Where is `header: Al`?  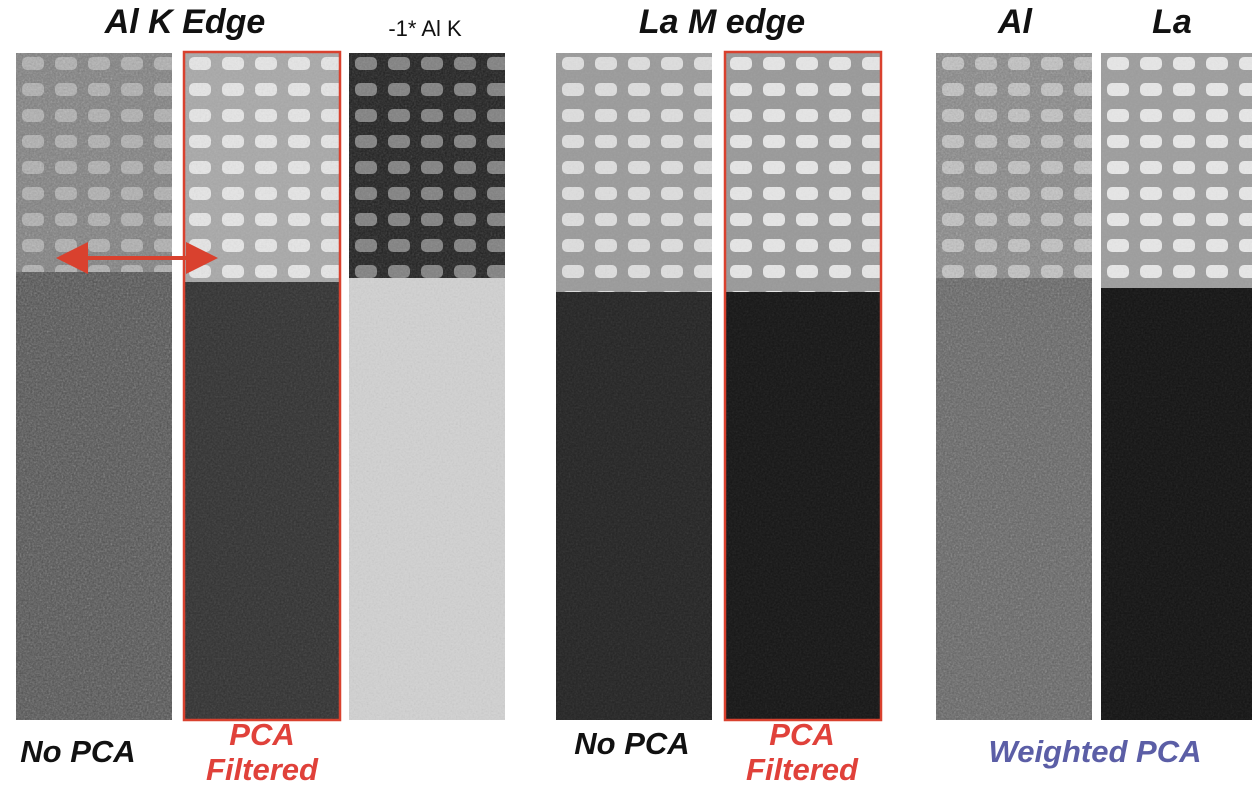
header: Al is located at coordinates (1015, 22).